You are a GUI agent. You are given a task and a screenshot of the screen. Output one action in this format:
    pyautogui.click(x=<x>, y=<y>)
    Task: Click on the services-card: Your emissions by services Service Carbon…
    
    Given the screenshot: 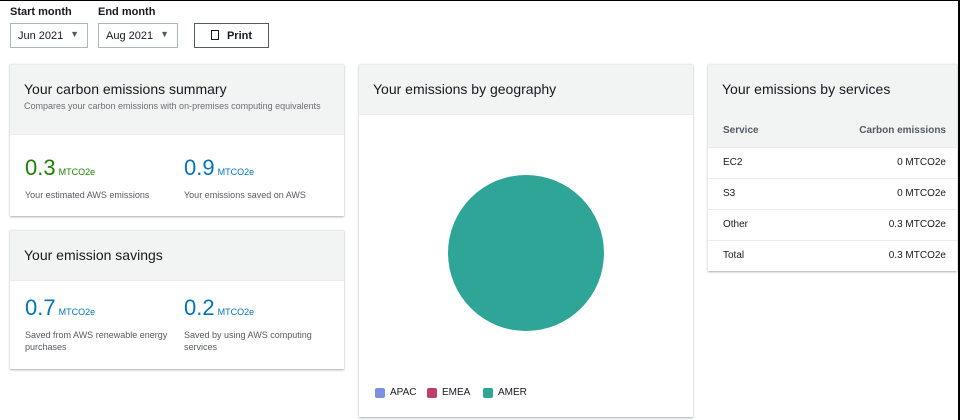 What is the action you would take?
    pyautogui.click(x=832, y=167)
    